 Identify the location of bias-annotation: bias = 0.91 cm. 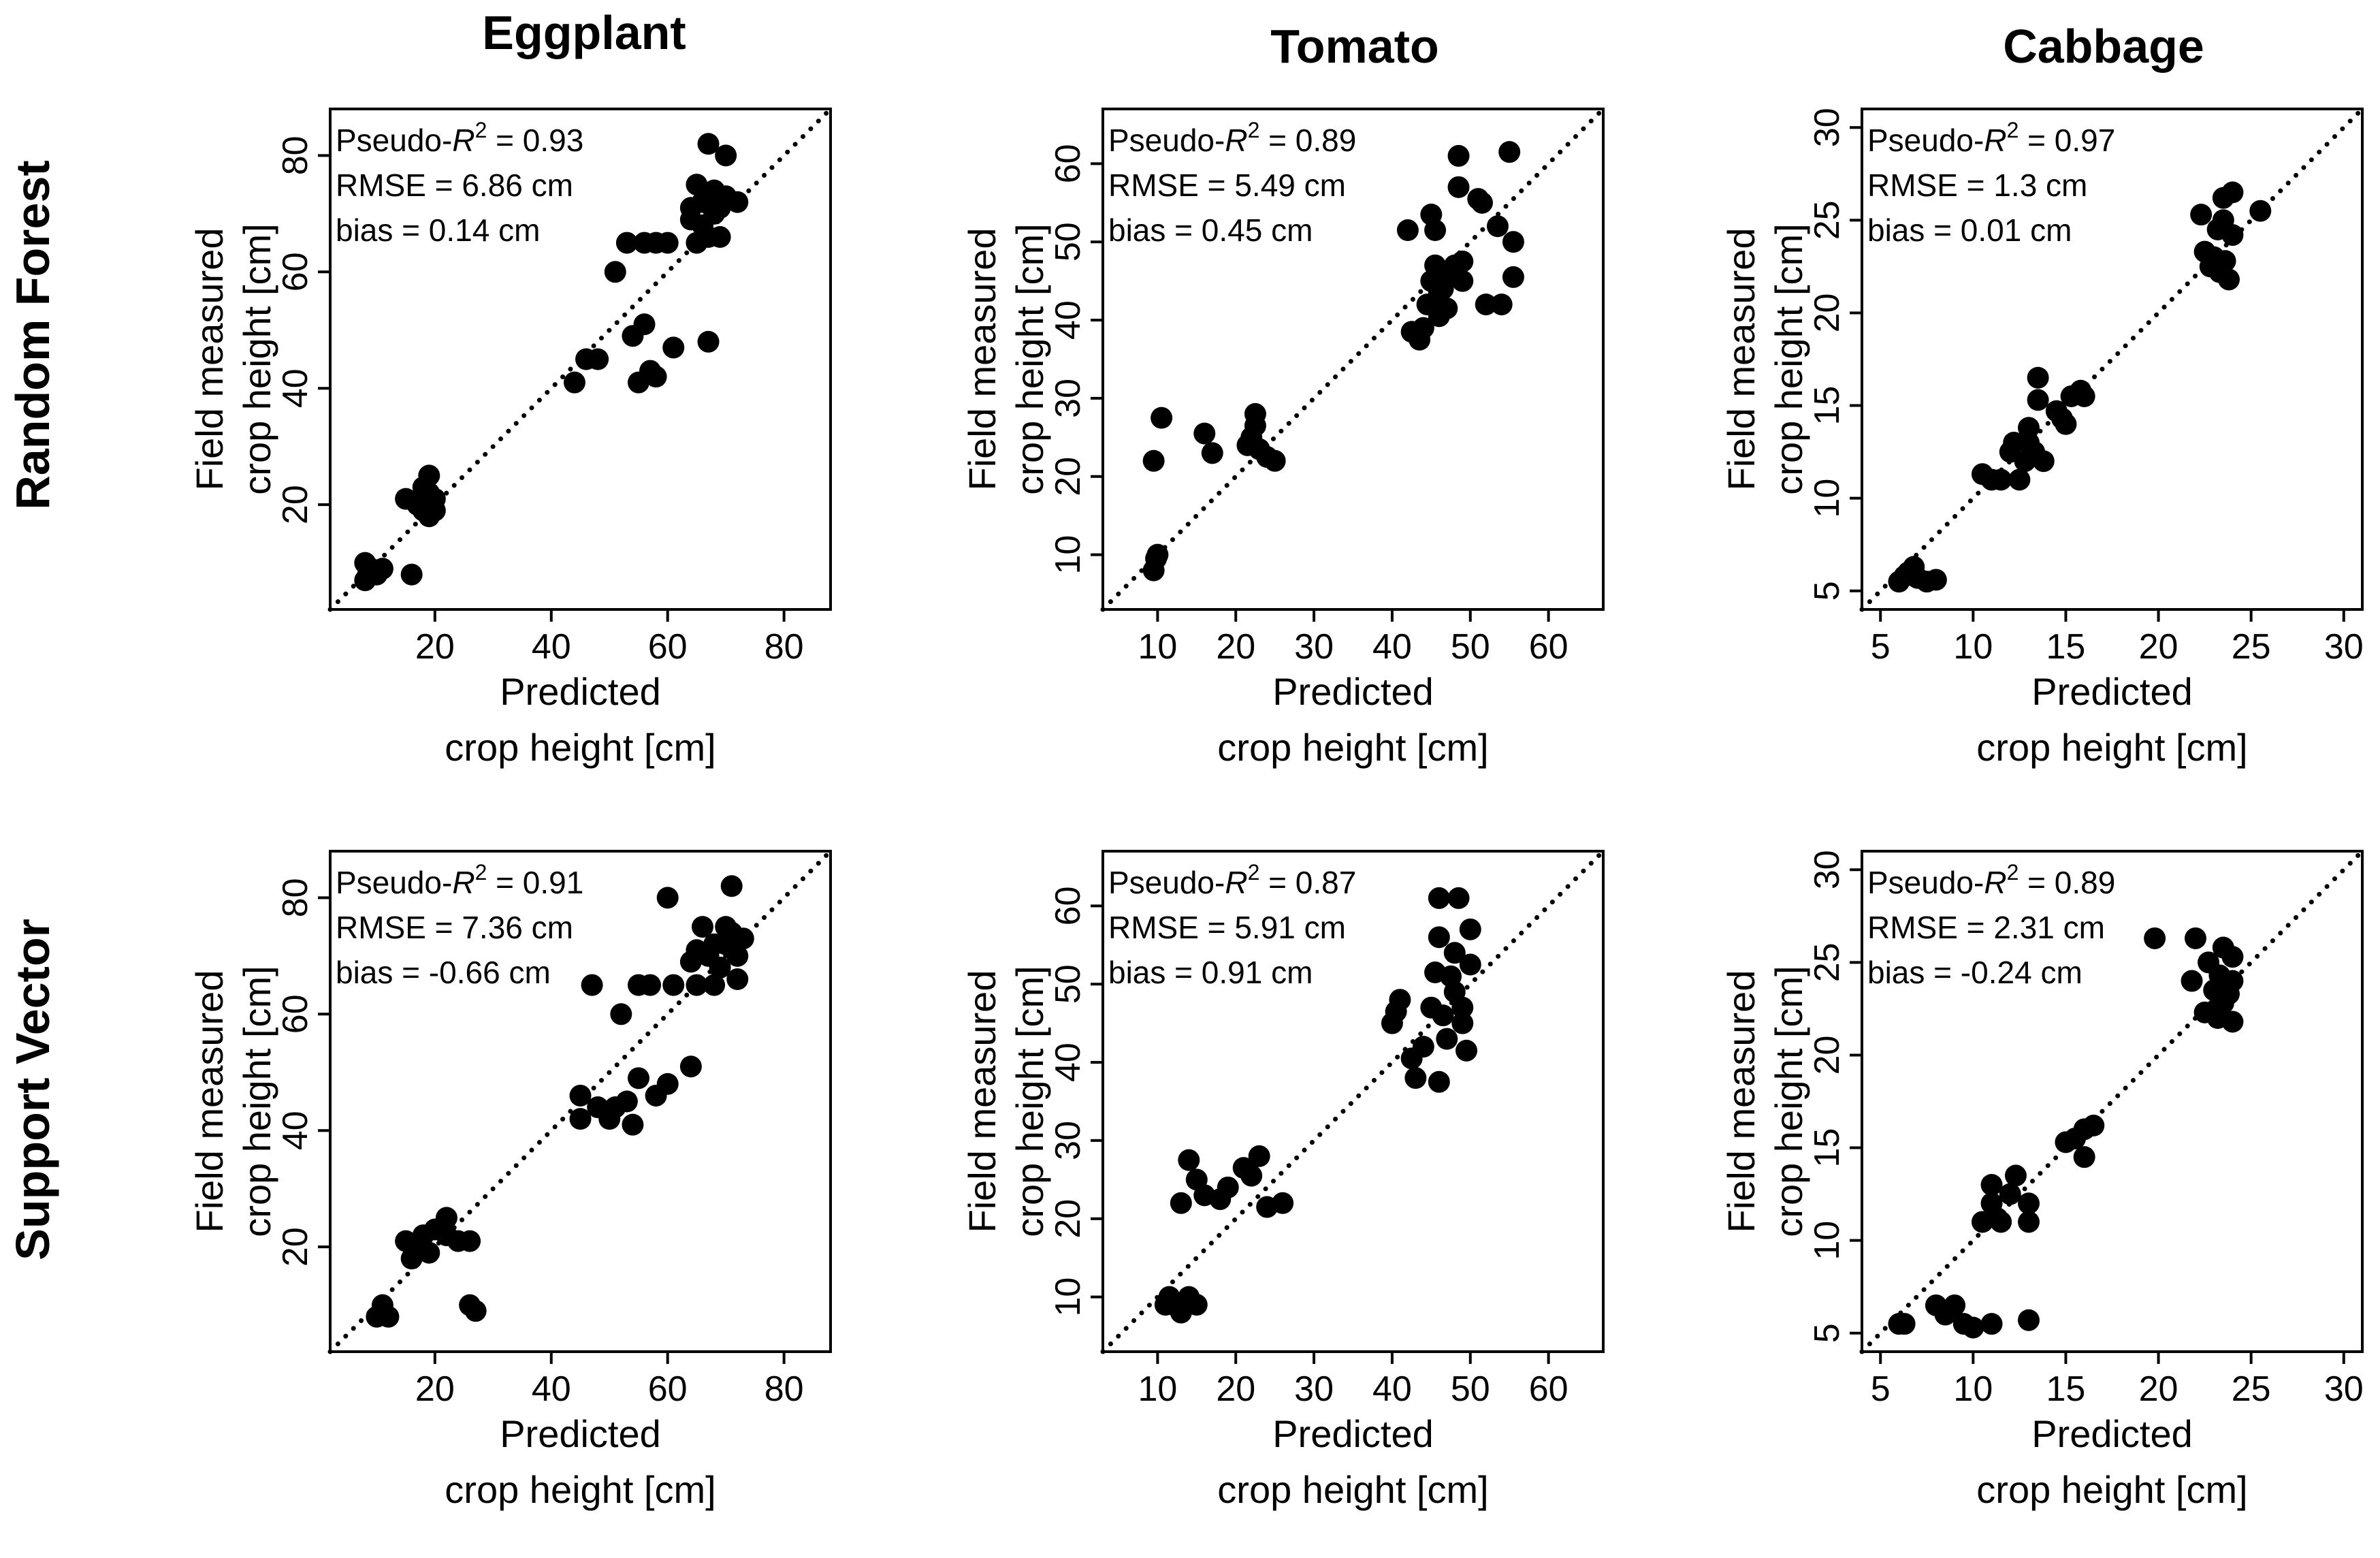
(1210, 973).